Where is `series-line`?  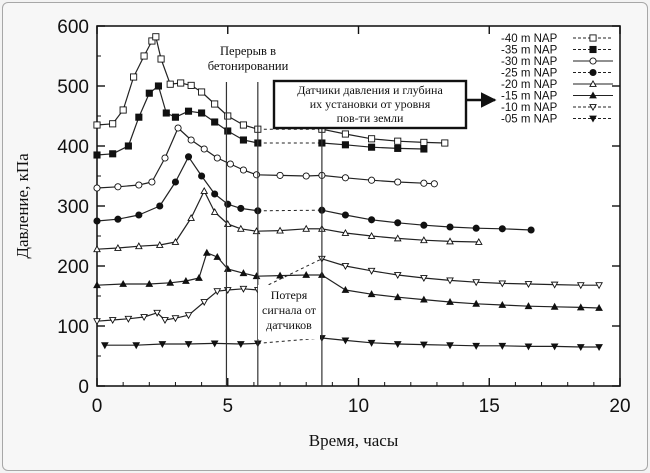 series-line is located at coordinates (351, 343).